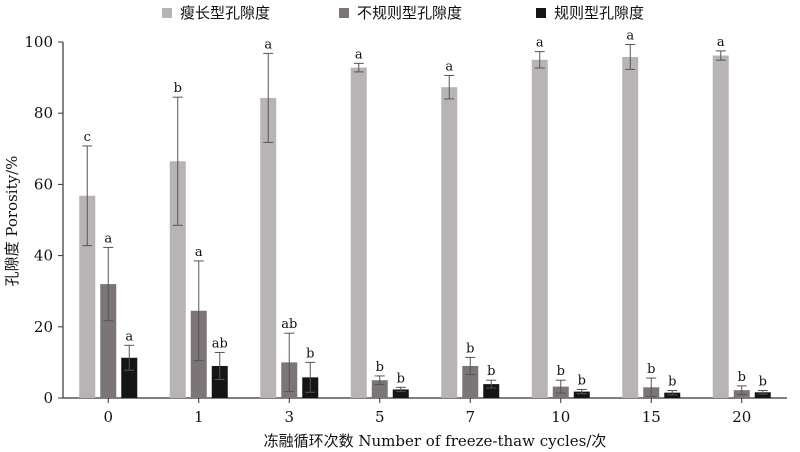 The height and width of the screenshot is (452, 800). Describe the element at coordinates (380, 417) in the screenshot. I see `x-tick-label: 5` at that location.